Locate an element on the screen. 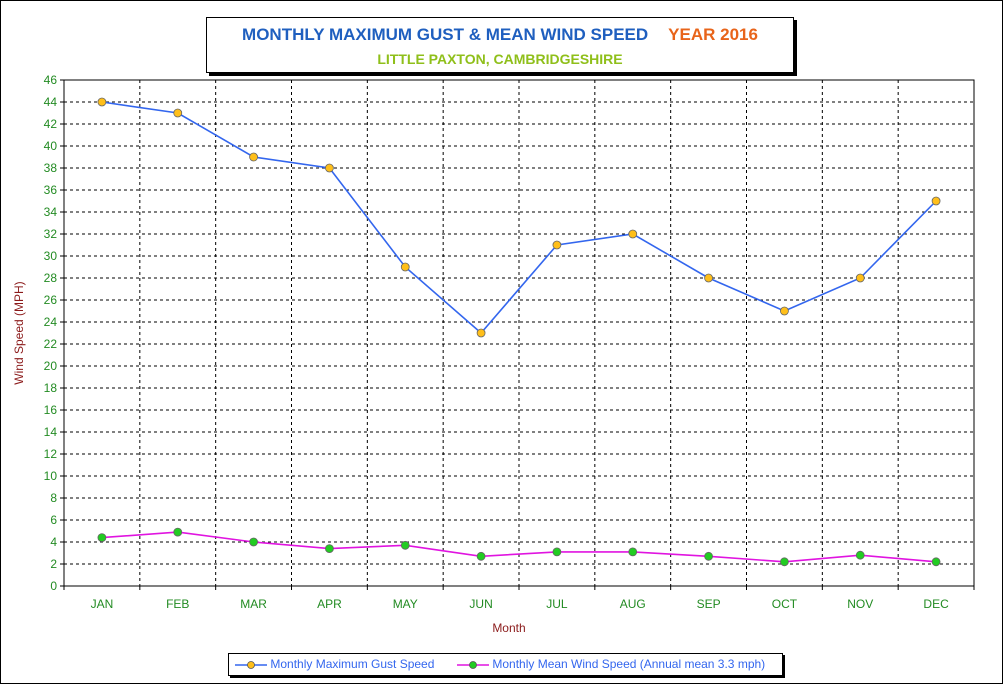 The height and width of the screenshot is (684, 1003). y-tick-label: 30 is located at coordinates (51, 256).